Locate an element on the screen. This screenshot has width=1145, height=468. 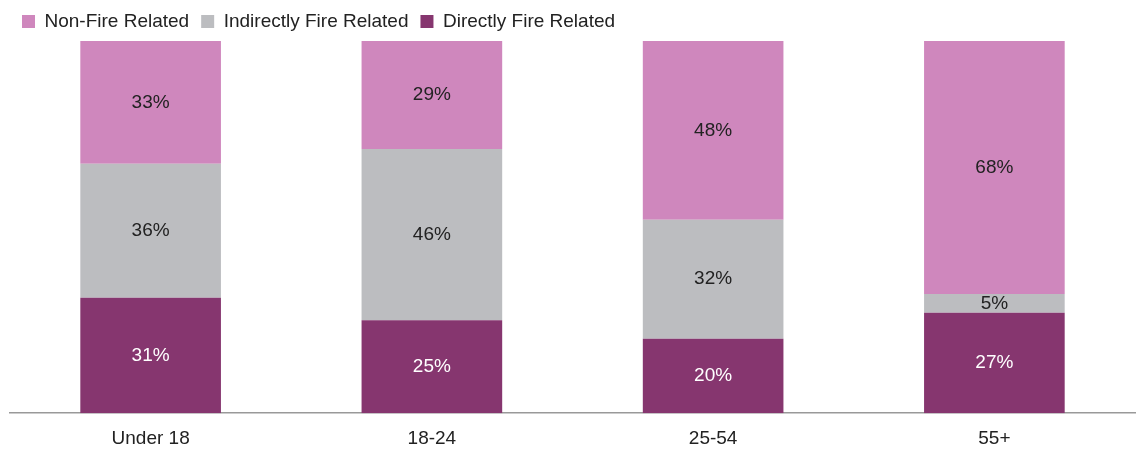
data-label: 31% is located at coordinates (150, 354).